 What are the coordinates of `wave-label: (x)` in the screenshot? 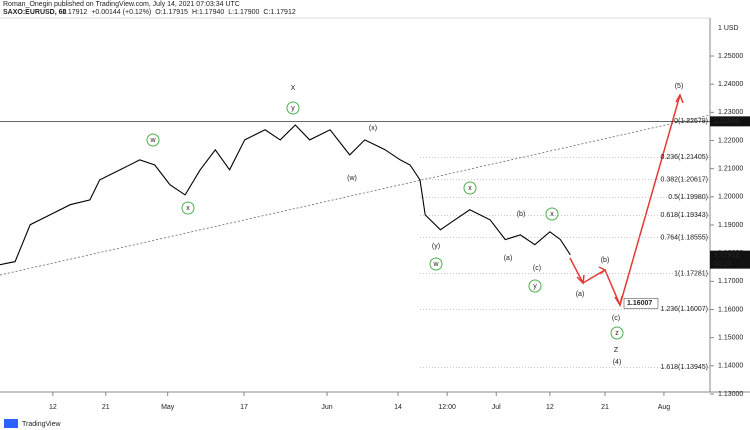 It's located at (373, 128).